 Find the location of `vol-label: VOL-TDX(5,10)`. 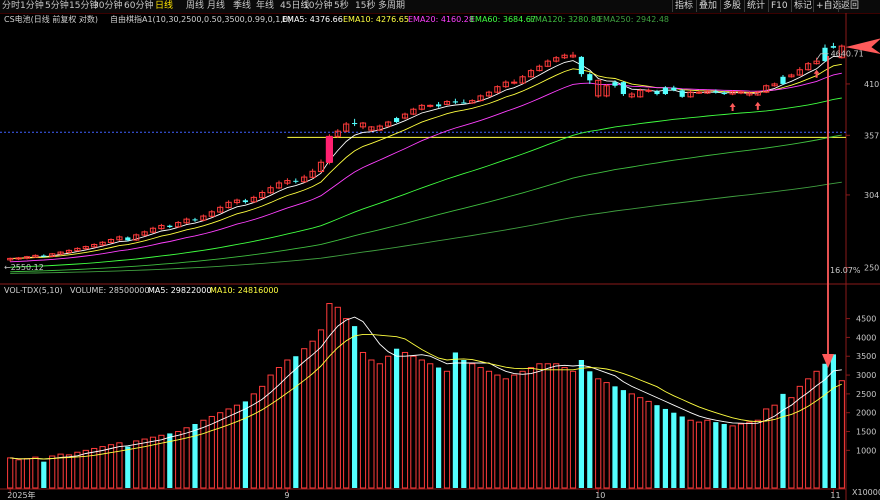

vol-label: VOL-TDX(5,10) is located at coordinates (33, 290).